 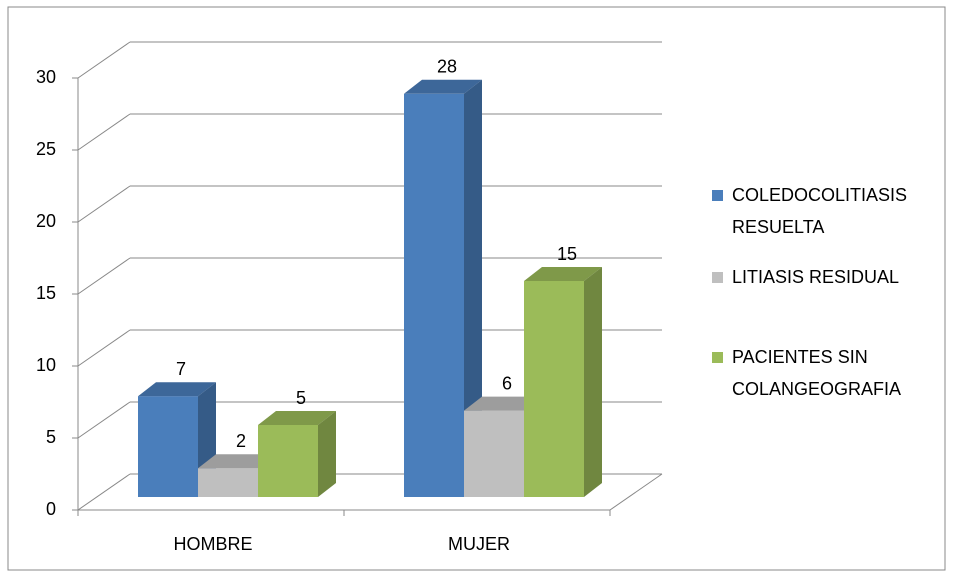 I want to click on data-label: 5, so click(x=301, y=398).